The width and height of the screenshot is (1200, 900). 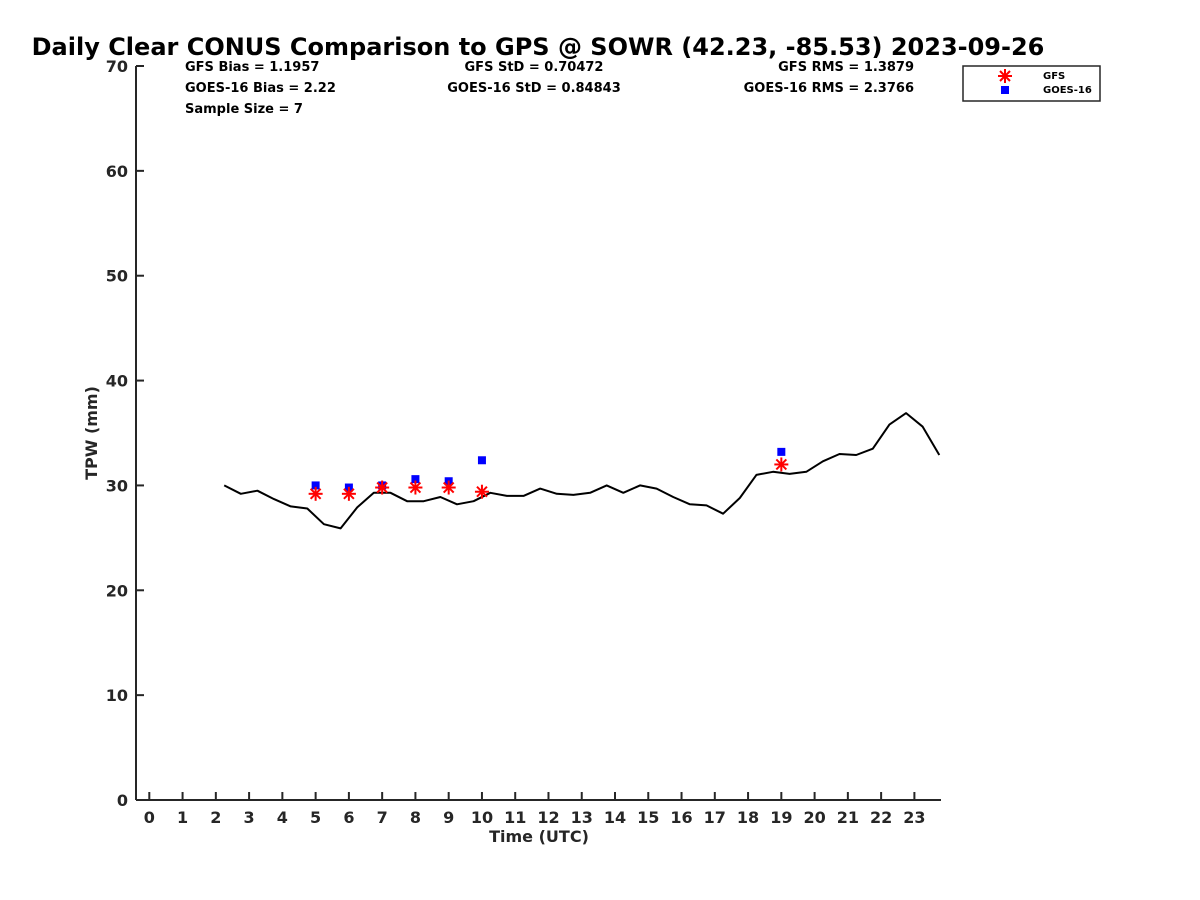 I want to click on sample-size-stat: Sample Size = 7, so click(x=244, y=109).